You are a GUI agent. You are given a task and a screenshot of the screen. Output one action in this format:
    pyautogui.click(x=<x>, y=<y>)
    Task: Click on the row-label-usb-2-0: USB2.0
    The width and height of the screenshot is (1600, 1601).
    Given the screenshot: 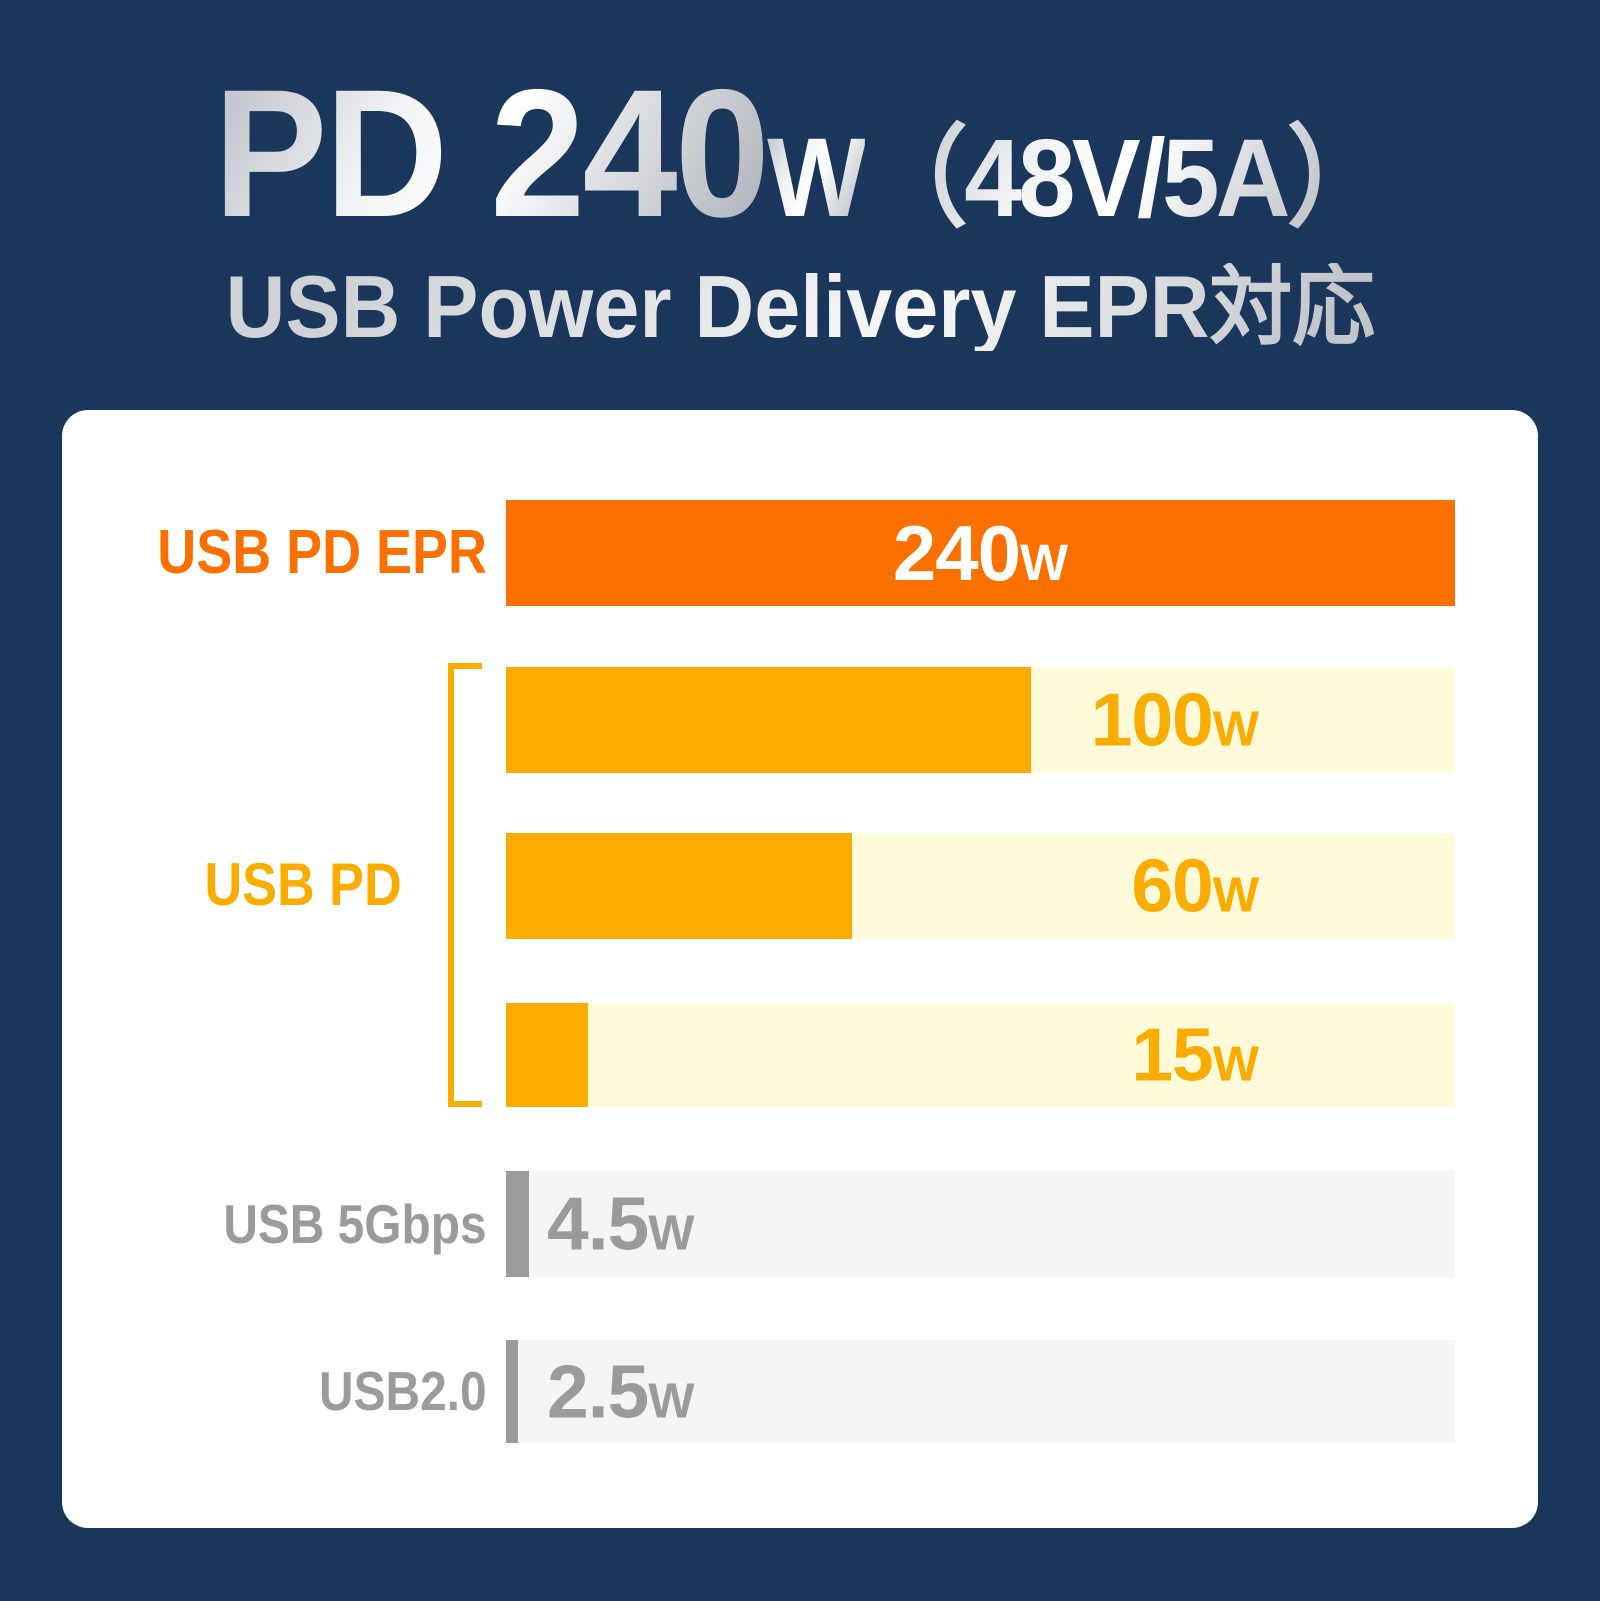 What is the action you would take?
    pyautogui.click(x=403, y=1391)
    